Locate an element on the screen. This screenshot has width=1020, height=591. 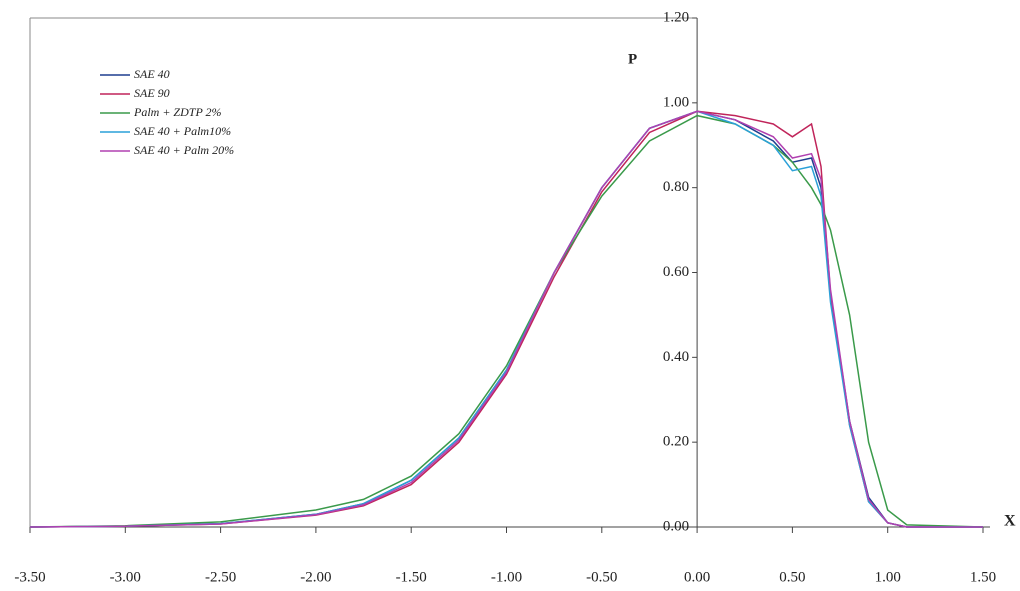
x-tick-label: -1.00 is located at coordinates (506, 577).